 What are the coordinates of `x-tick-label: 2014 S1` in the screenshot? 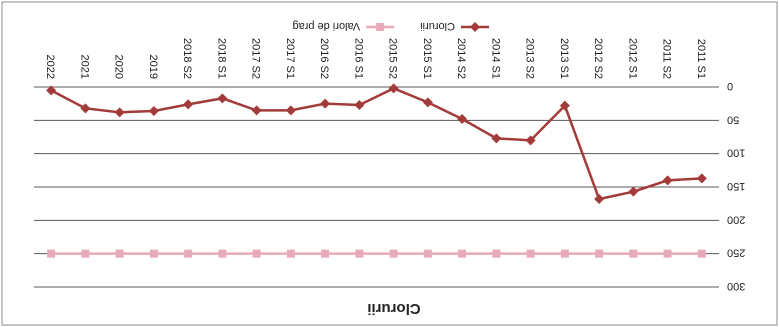 It's located at (495, 58).